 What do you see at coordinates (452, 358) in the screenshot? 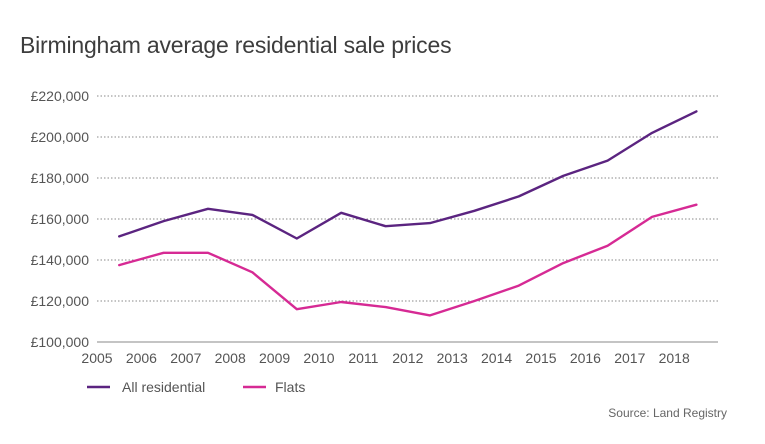
I see `x-tick-label: 2013` at bounding box center [452, 358].